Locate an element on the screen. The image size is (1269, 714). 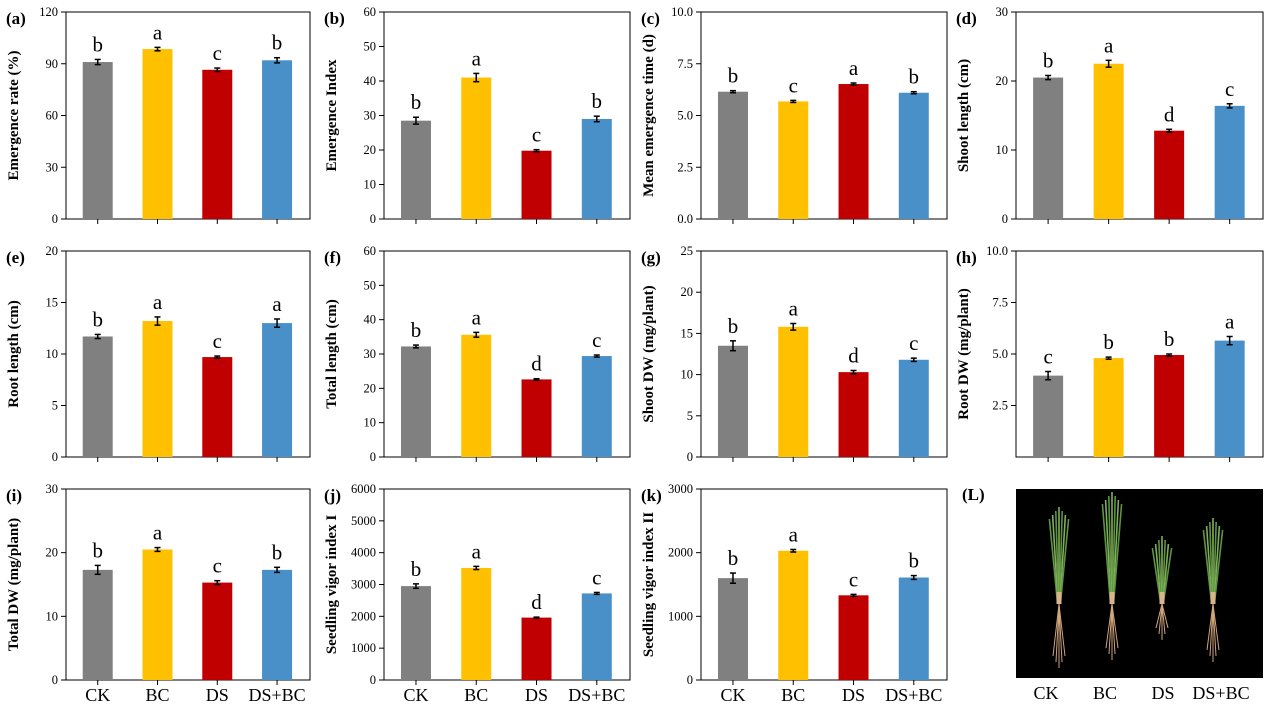
panel-label: (i) is located at coordinates (14, 495).